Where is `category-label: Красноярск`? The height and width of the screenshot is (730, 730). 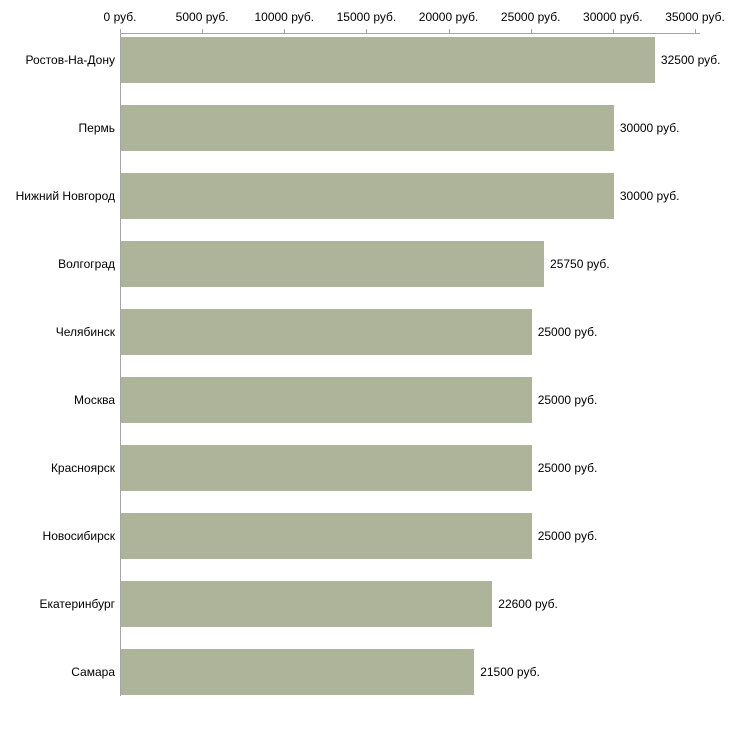 category-label: Красноярск is located at coordinates (82, 468).